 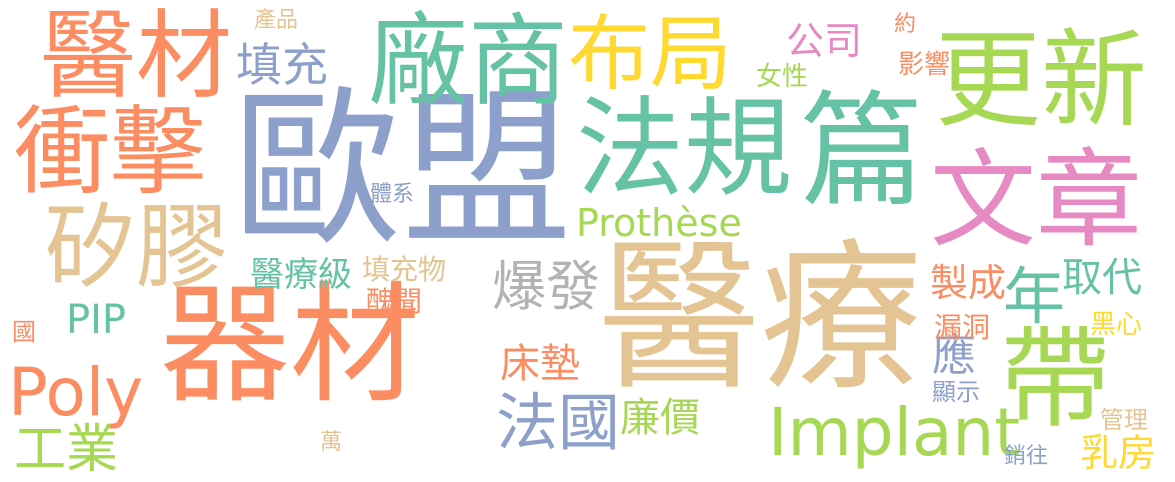 What do you see at coordinates (404, 269) in the screenshot?
I see `word-tianchongwu: 填充物` at bounding box center [404, 269].